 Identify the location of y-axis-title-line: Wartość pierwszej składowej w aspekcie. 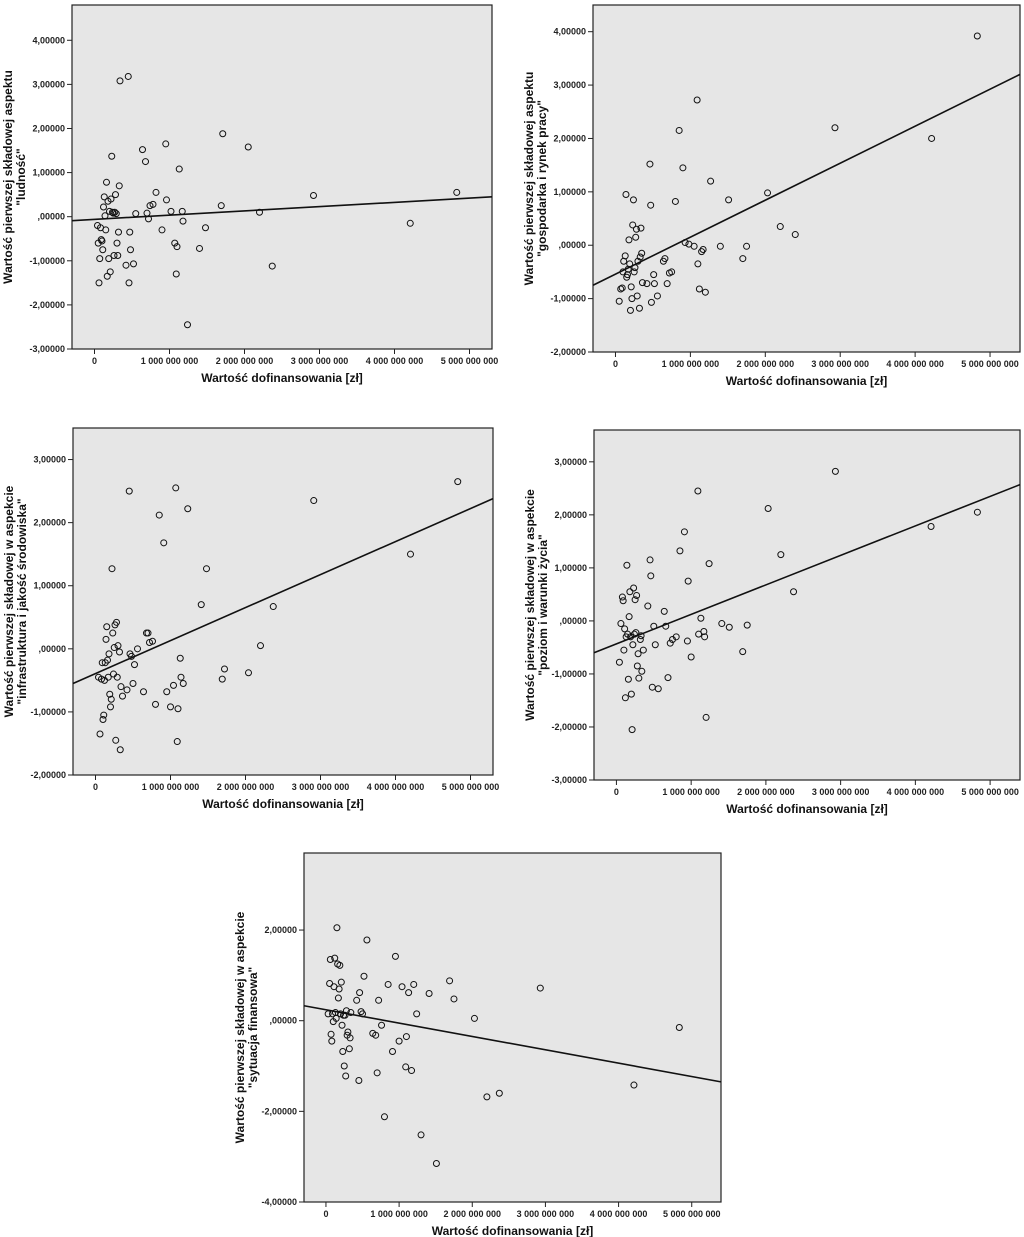
(9, 601).